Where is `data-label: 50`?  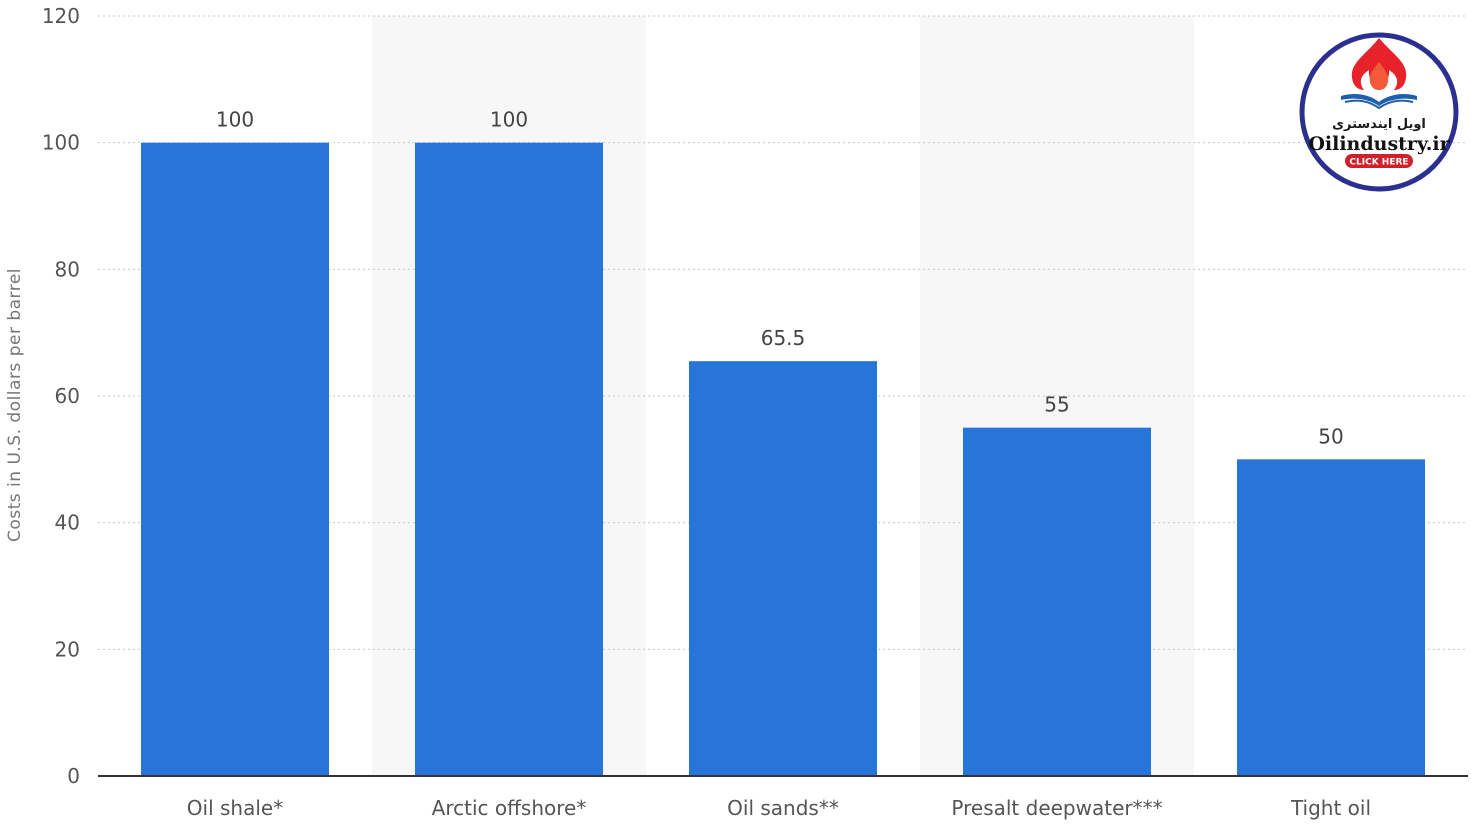 data-label: 50 is located at coordinates (1330, 436).